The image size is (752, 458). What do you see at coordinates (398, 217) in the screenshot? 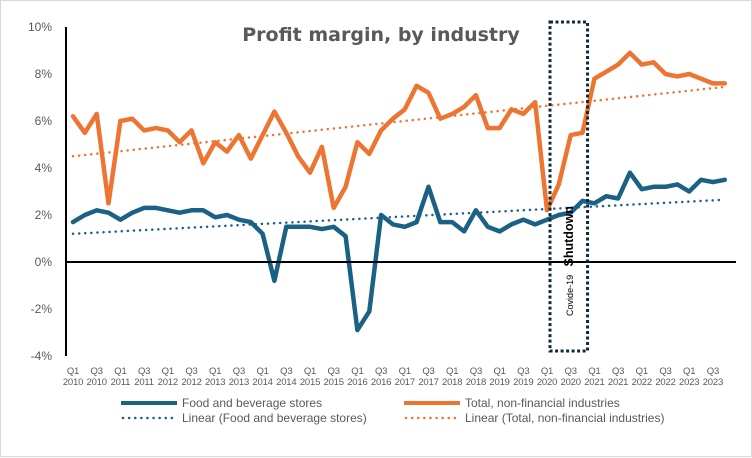
I see `trend-line-food-and-beverage-stores` at bounding box center [398, 217].